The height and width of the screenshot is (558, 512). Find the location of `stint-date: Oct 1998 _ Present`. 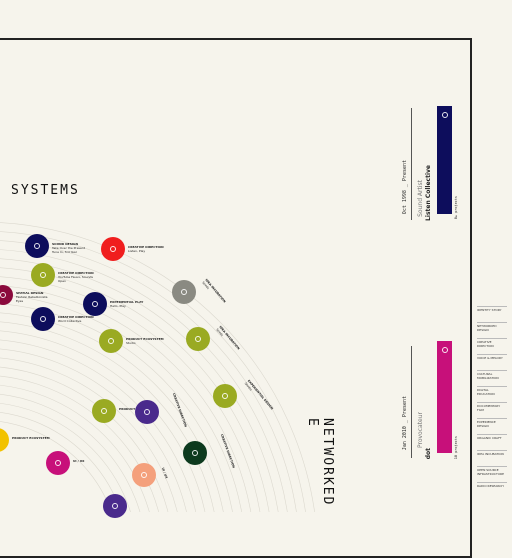

stint-date: Oct 1998 _ Present is located at coordinates (405, 187).